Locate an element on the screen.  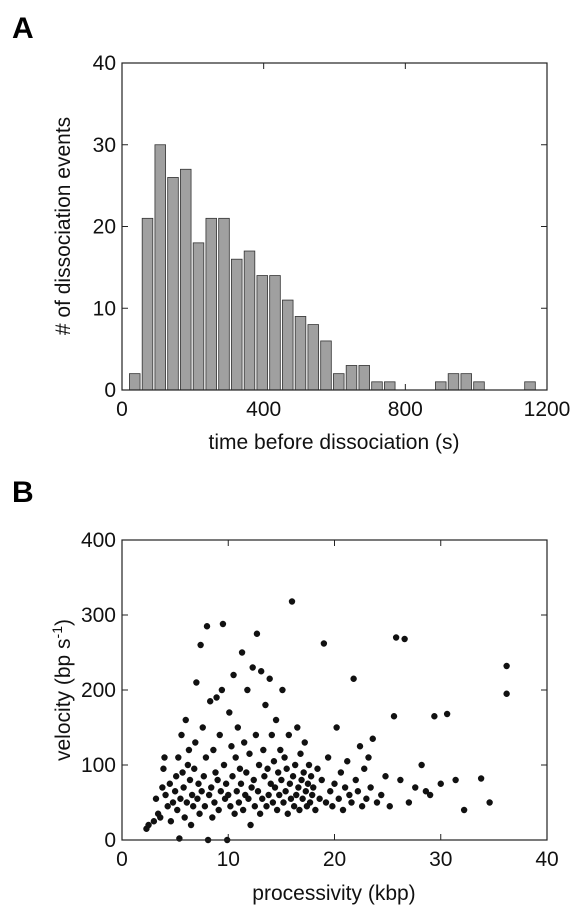
scatter-y-axis-label-sup: -1 is located at coordinates (57, 632).